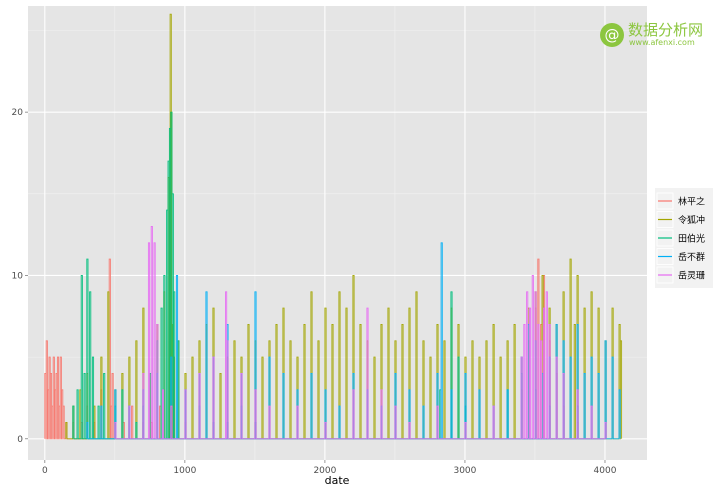 The height and width of the screenshot is (485, 719). I want to click on x-axis: 0 1000 2000 3000 4000, so click(329, 468).